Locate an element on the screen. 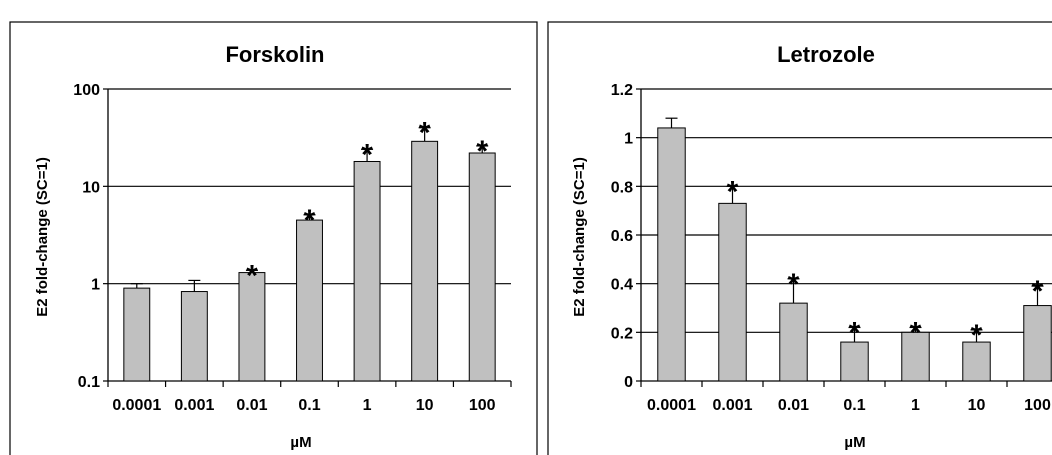 The image size is (1052, 455). y-tick-label: 0.4 is located at coordinates (622, 285).